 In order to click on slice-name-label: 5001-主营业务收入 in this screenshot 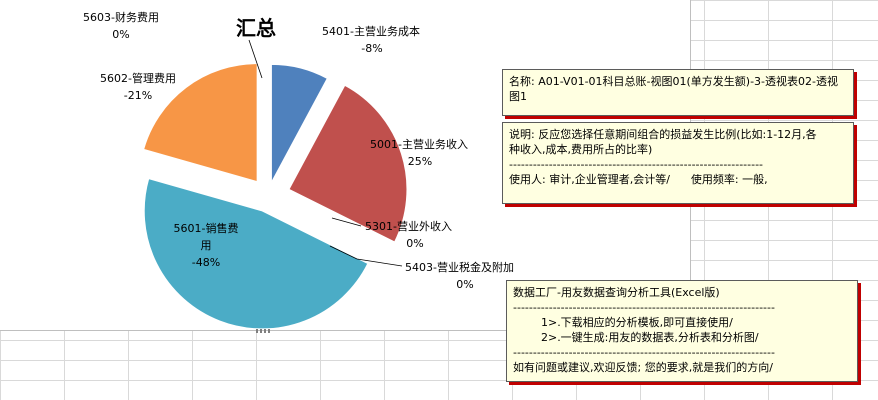, I will do `click(419, 144)`.